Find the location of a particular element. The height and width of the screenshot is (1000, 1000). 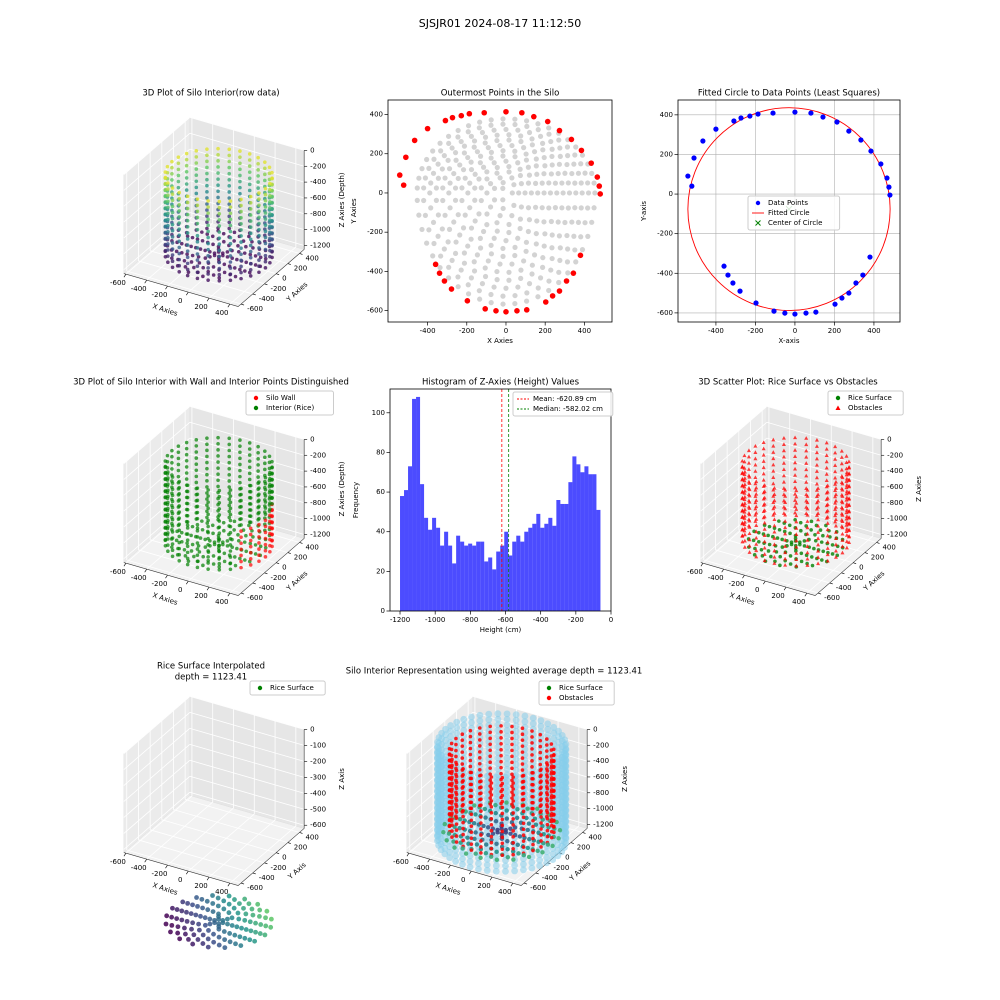

y-axis-label: Frequency is located at coordinates (356, 500).